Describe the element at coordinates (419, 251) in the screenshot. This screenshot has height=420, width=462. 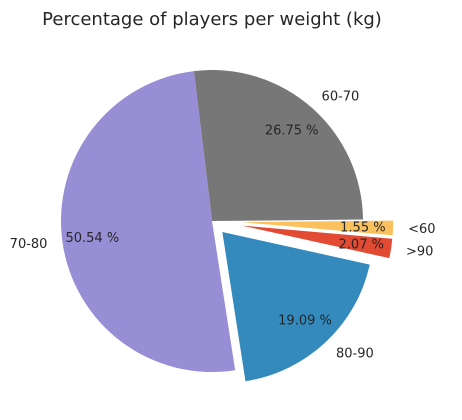
I see `slice-label-gt-90: >90` at that location.